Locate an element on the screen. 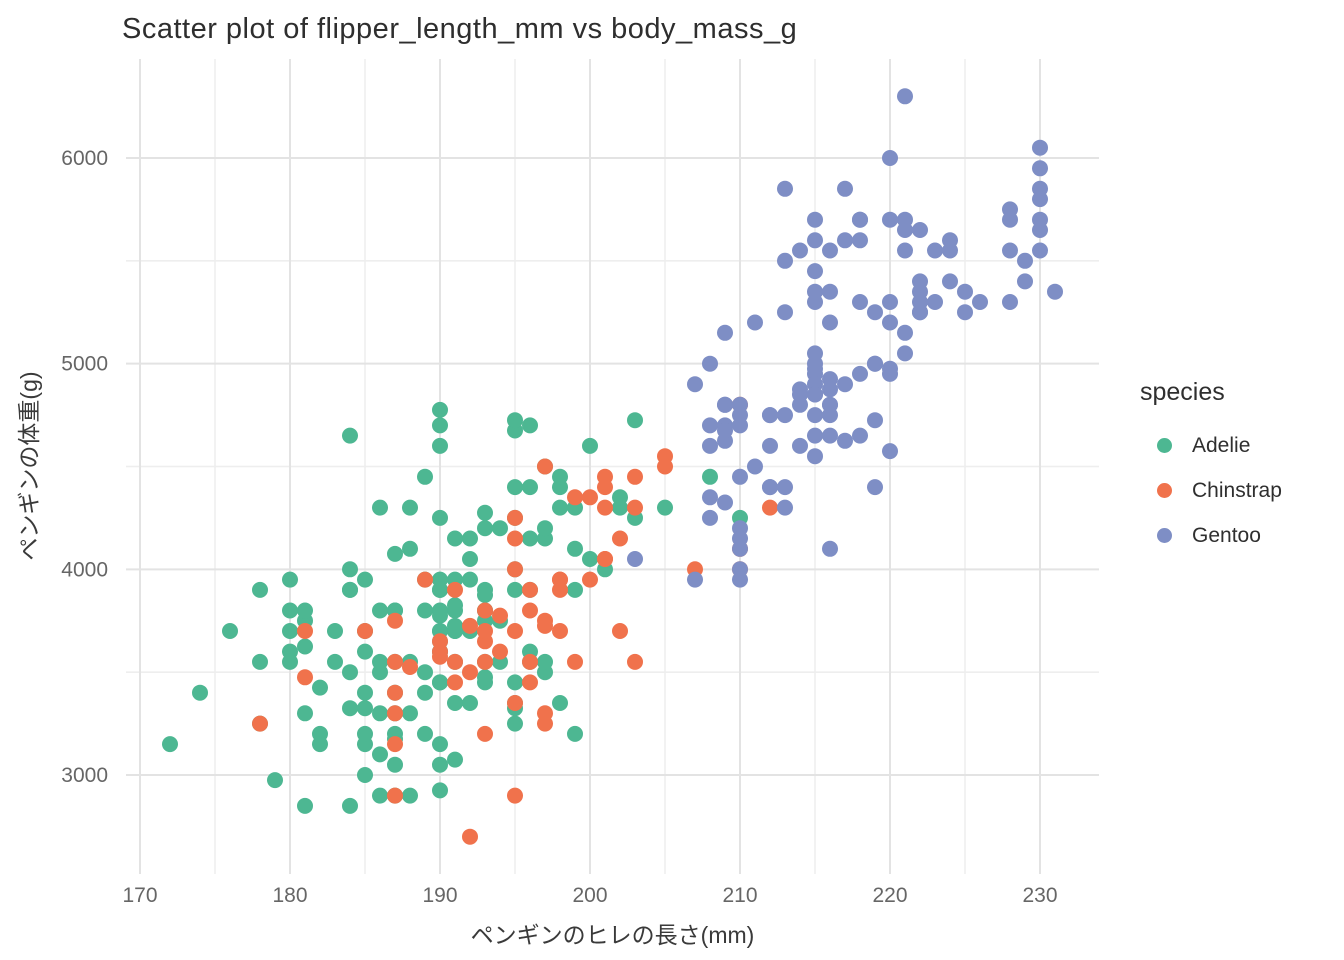 This screenshot has height=960, width=1344. legend-title: species is located at coordinates (1182, 392).